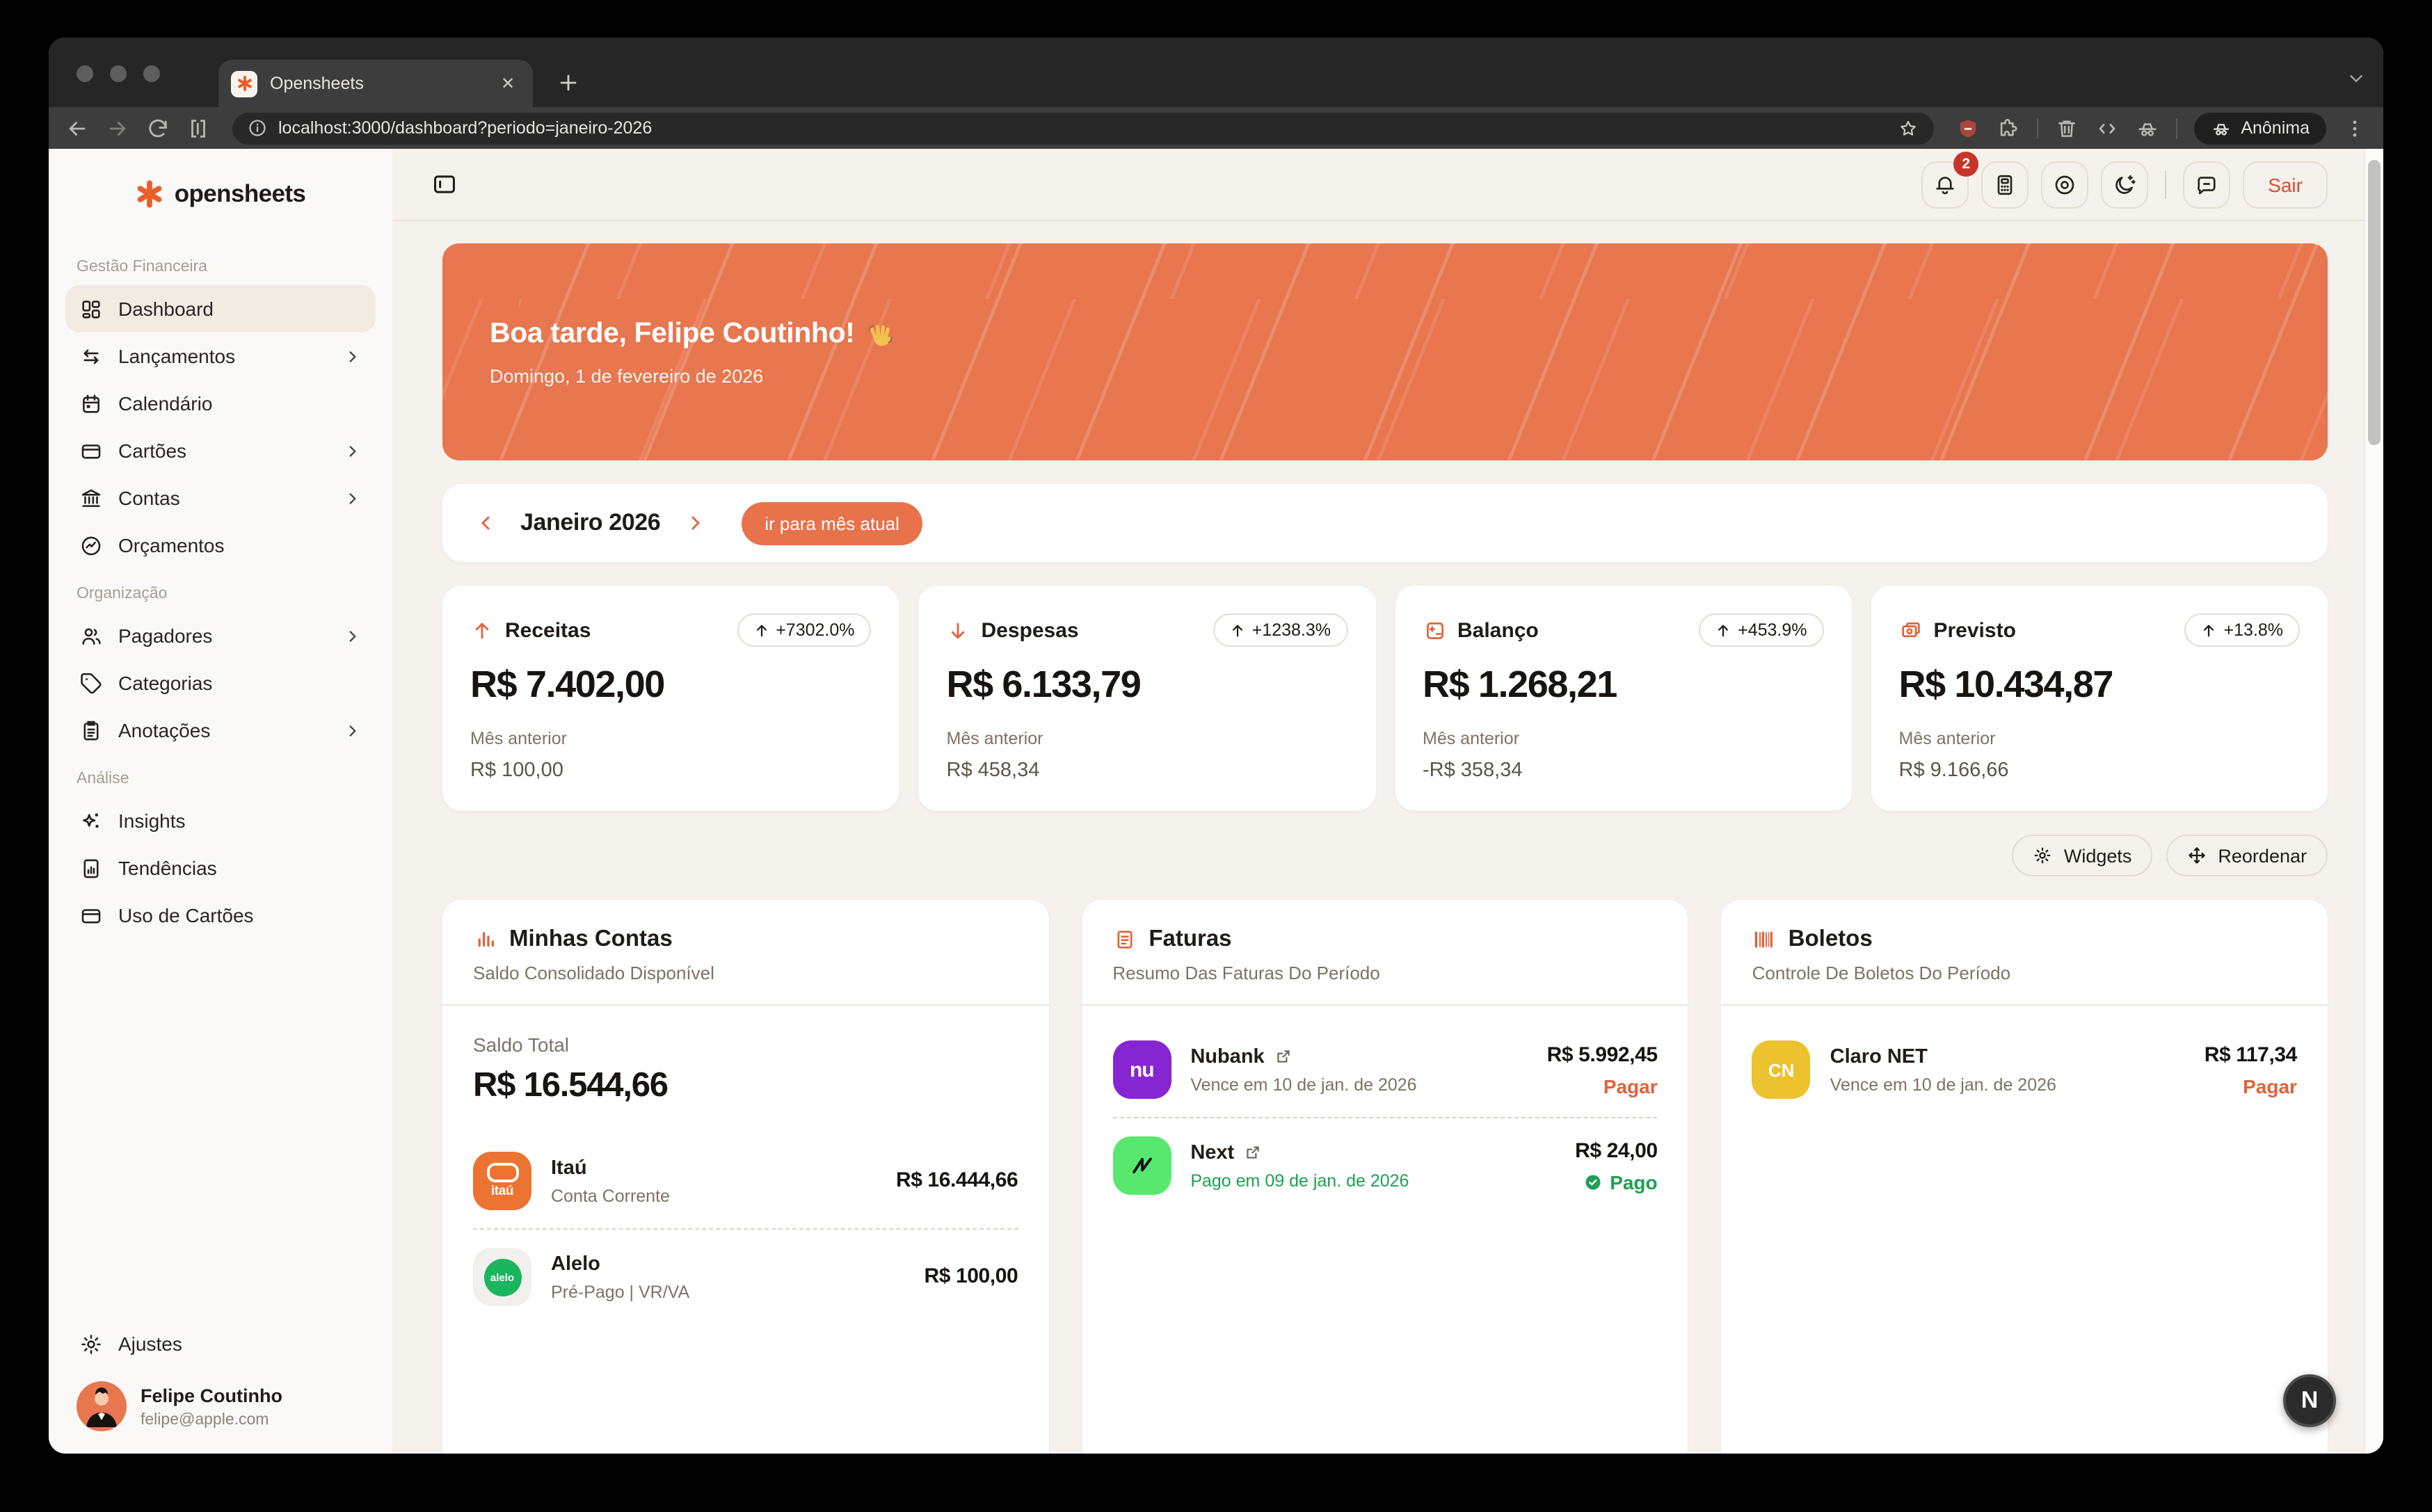 This screenshot has height=1512, width=2432. I want to click on alelo-logo: alelo, so click(502, 1277).